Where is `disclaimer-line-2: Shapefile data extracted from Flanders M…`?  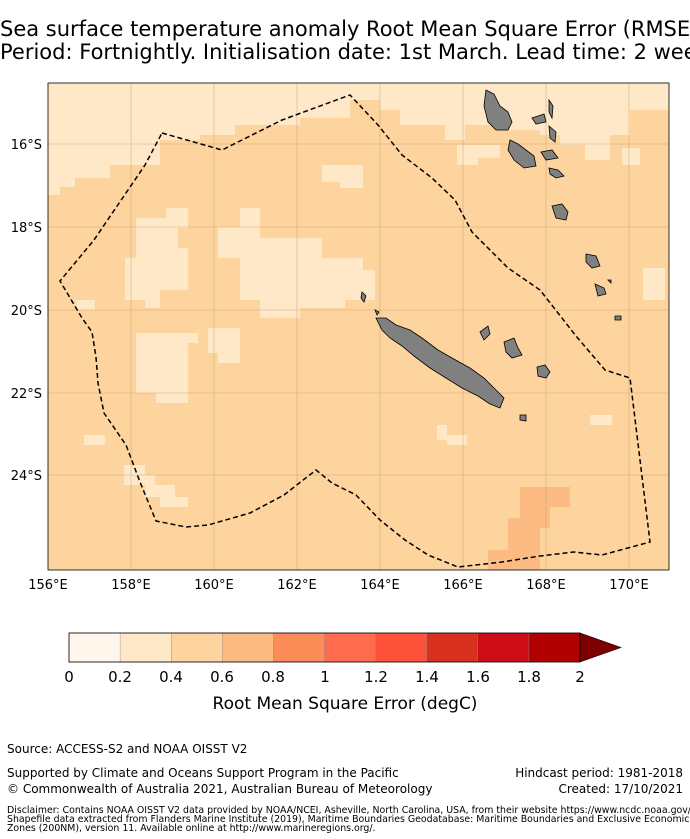 disclaimer-line-2: Shapefile data extracted from Flanders M… is located at coordinates (348, 819).